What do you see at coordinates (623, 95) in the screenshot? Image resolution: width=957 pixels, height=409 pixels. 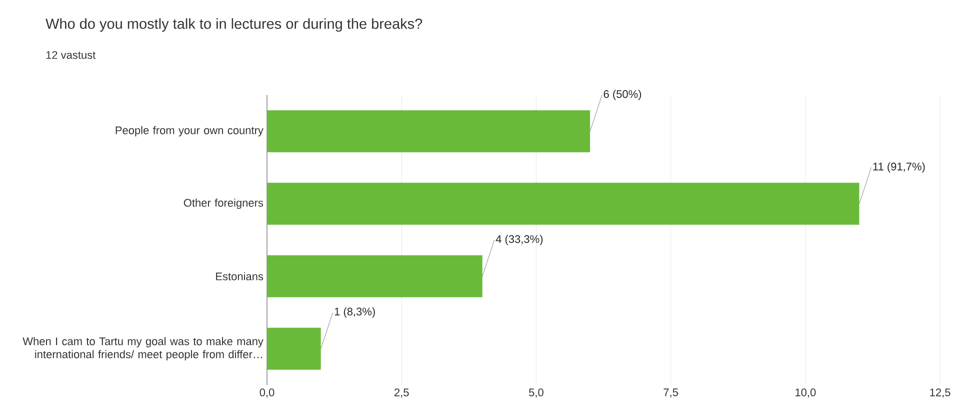 I see `data-label: 6 (50%)` at bounding box center [623, 95].